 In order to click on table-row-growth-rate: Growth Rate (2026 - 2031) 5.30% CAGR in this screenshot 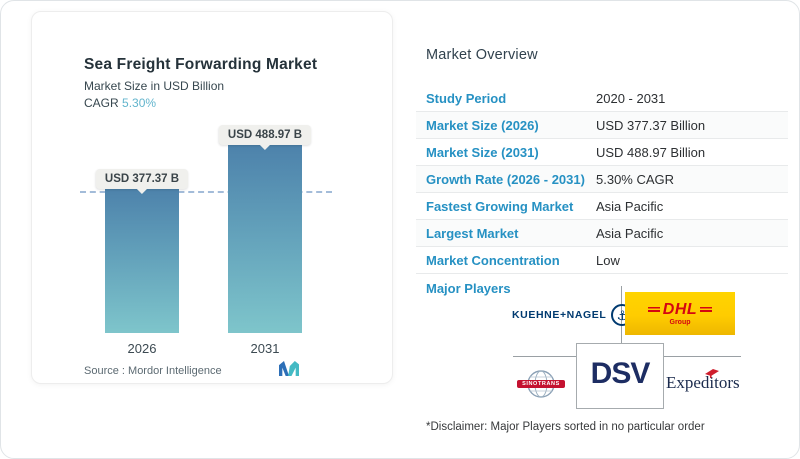, I will do `click(602, 179)`.